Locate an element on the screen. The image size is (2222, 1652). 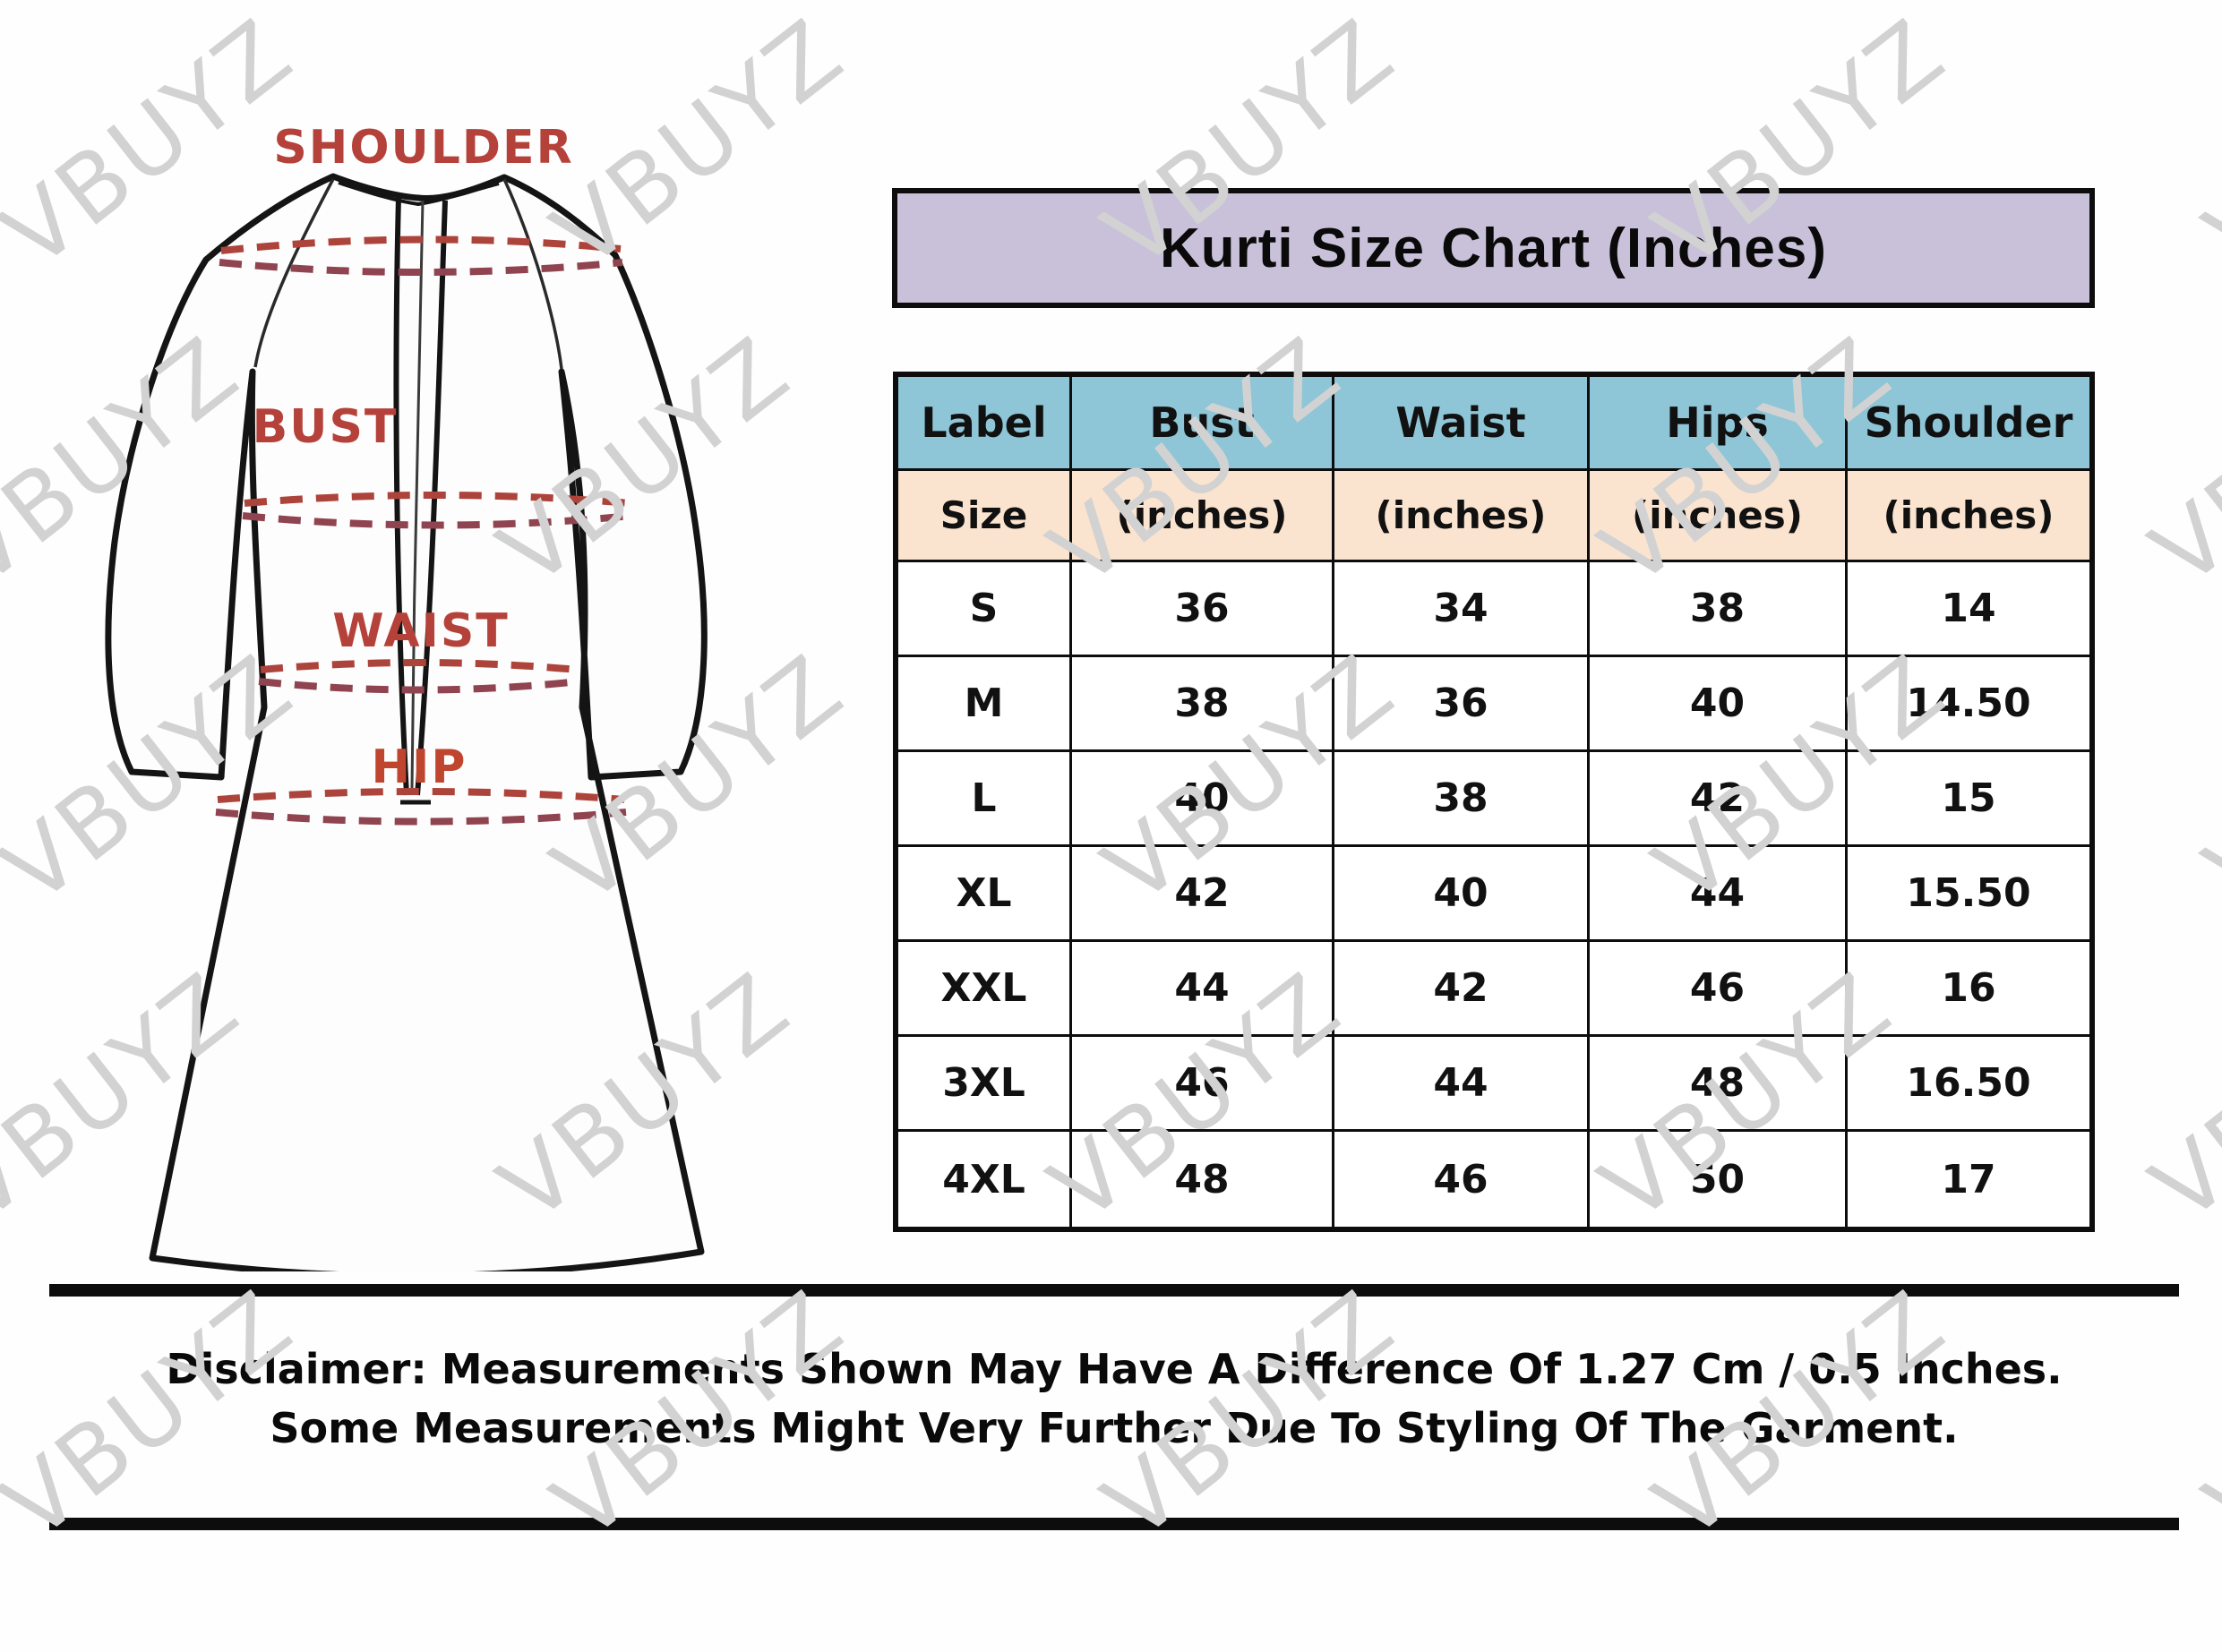
divider-line-bottom is located at coordinates (1114, 1524).